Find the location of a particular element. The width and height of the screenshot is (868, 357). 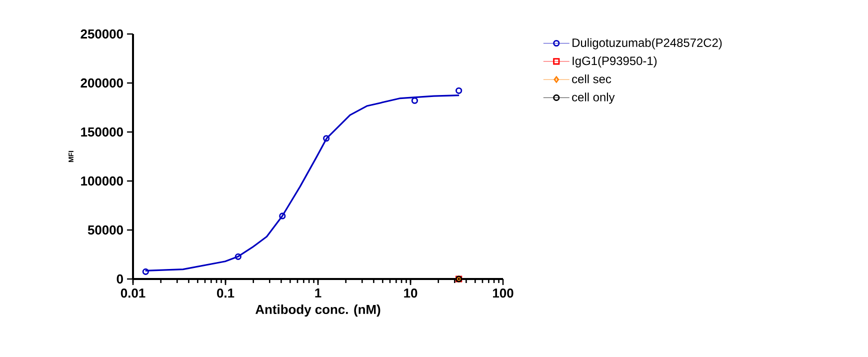

legend-label: Duligotuzumab(P248572C2) is located at coordinates (647, 44).